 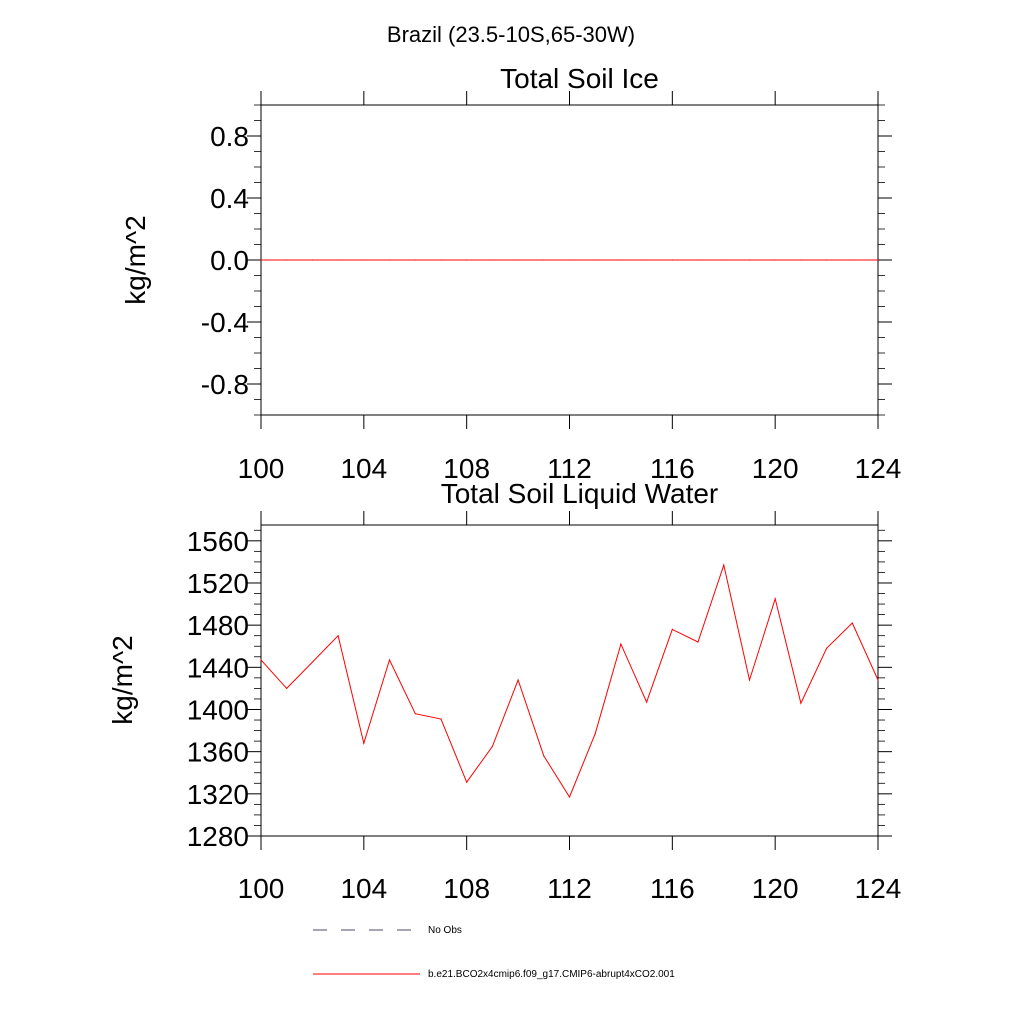 I want to click on y-tick-label: 0.0, so click(x=229, y=260).